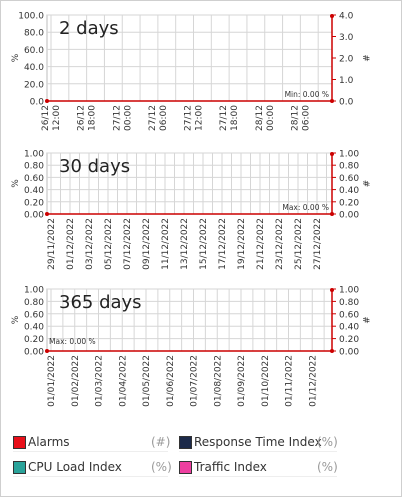 The height and width of the screenshot is (497, 402). What do you see at coordinates (100, 302) in the screenshot?
I see `chart-title: 365 days` at bounding box center [100, 302].